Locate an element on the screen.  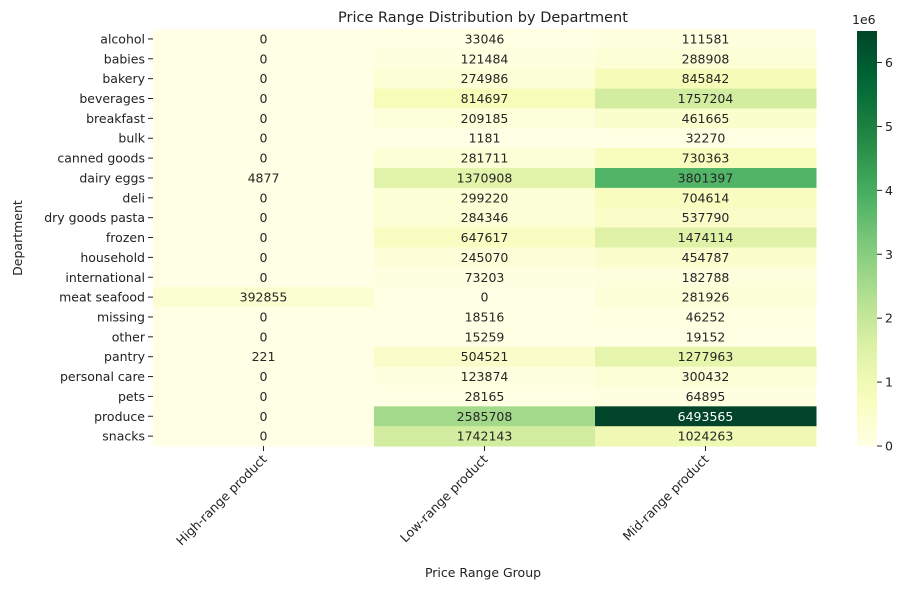
y-tick-label: missing is located at coordinates (121, 316).